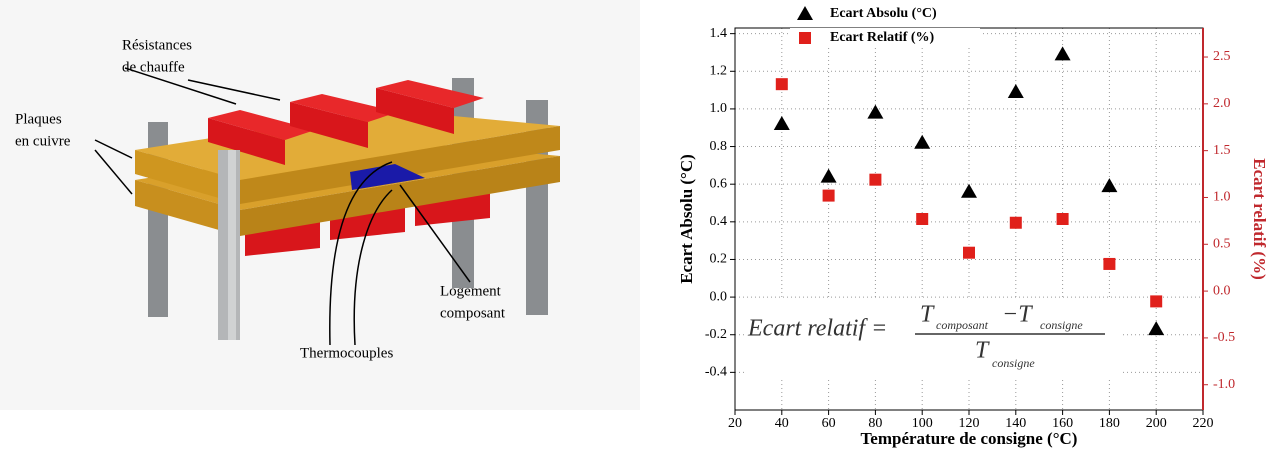 Image resolution: width=1271 pixels, height=454 pixels. What do you see at coordinates (719, 33) in the screenshot?
I see `y-tick-label: 1.4` at bounding box center [719, 33].